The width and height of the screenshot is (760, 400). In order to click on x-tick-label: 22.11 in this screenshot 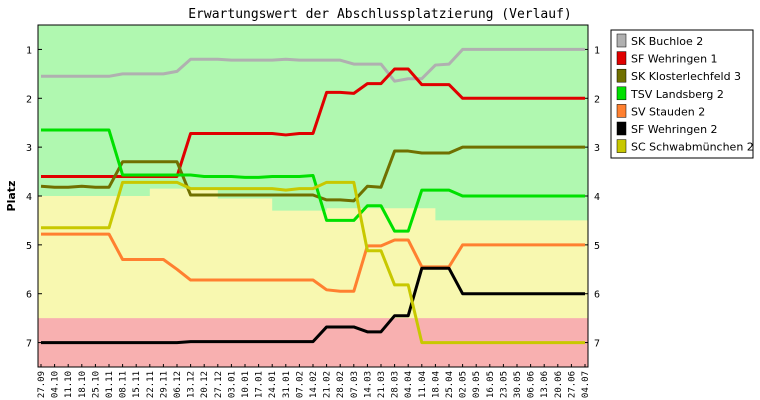, I will do `click(151, 384)`.